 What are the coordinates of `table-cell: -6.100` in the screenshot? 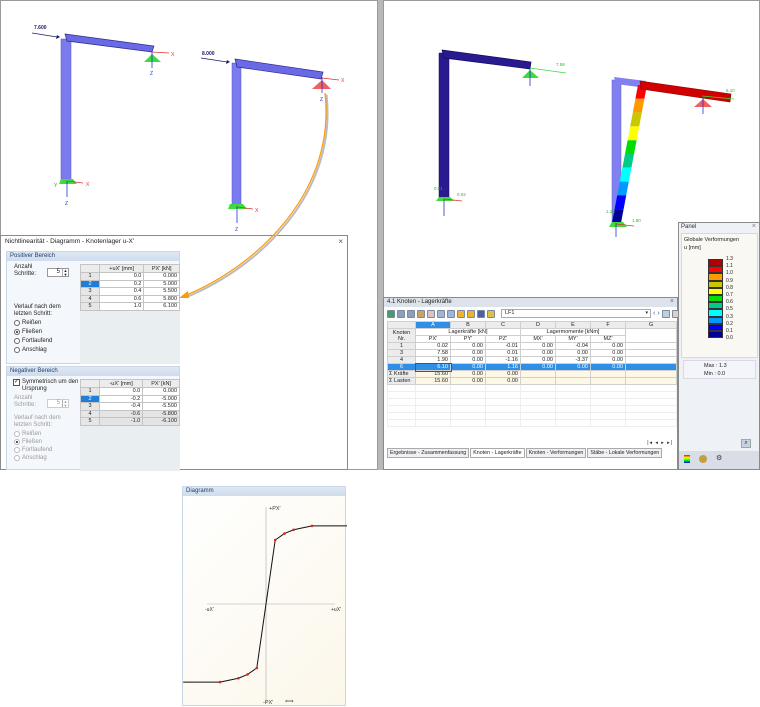 It's located at (161, 421).